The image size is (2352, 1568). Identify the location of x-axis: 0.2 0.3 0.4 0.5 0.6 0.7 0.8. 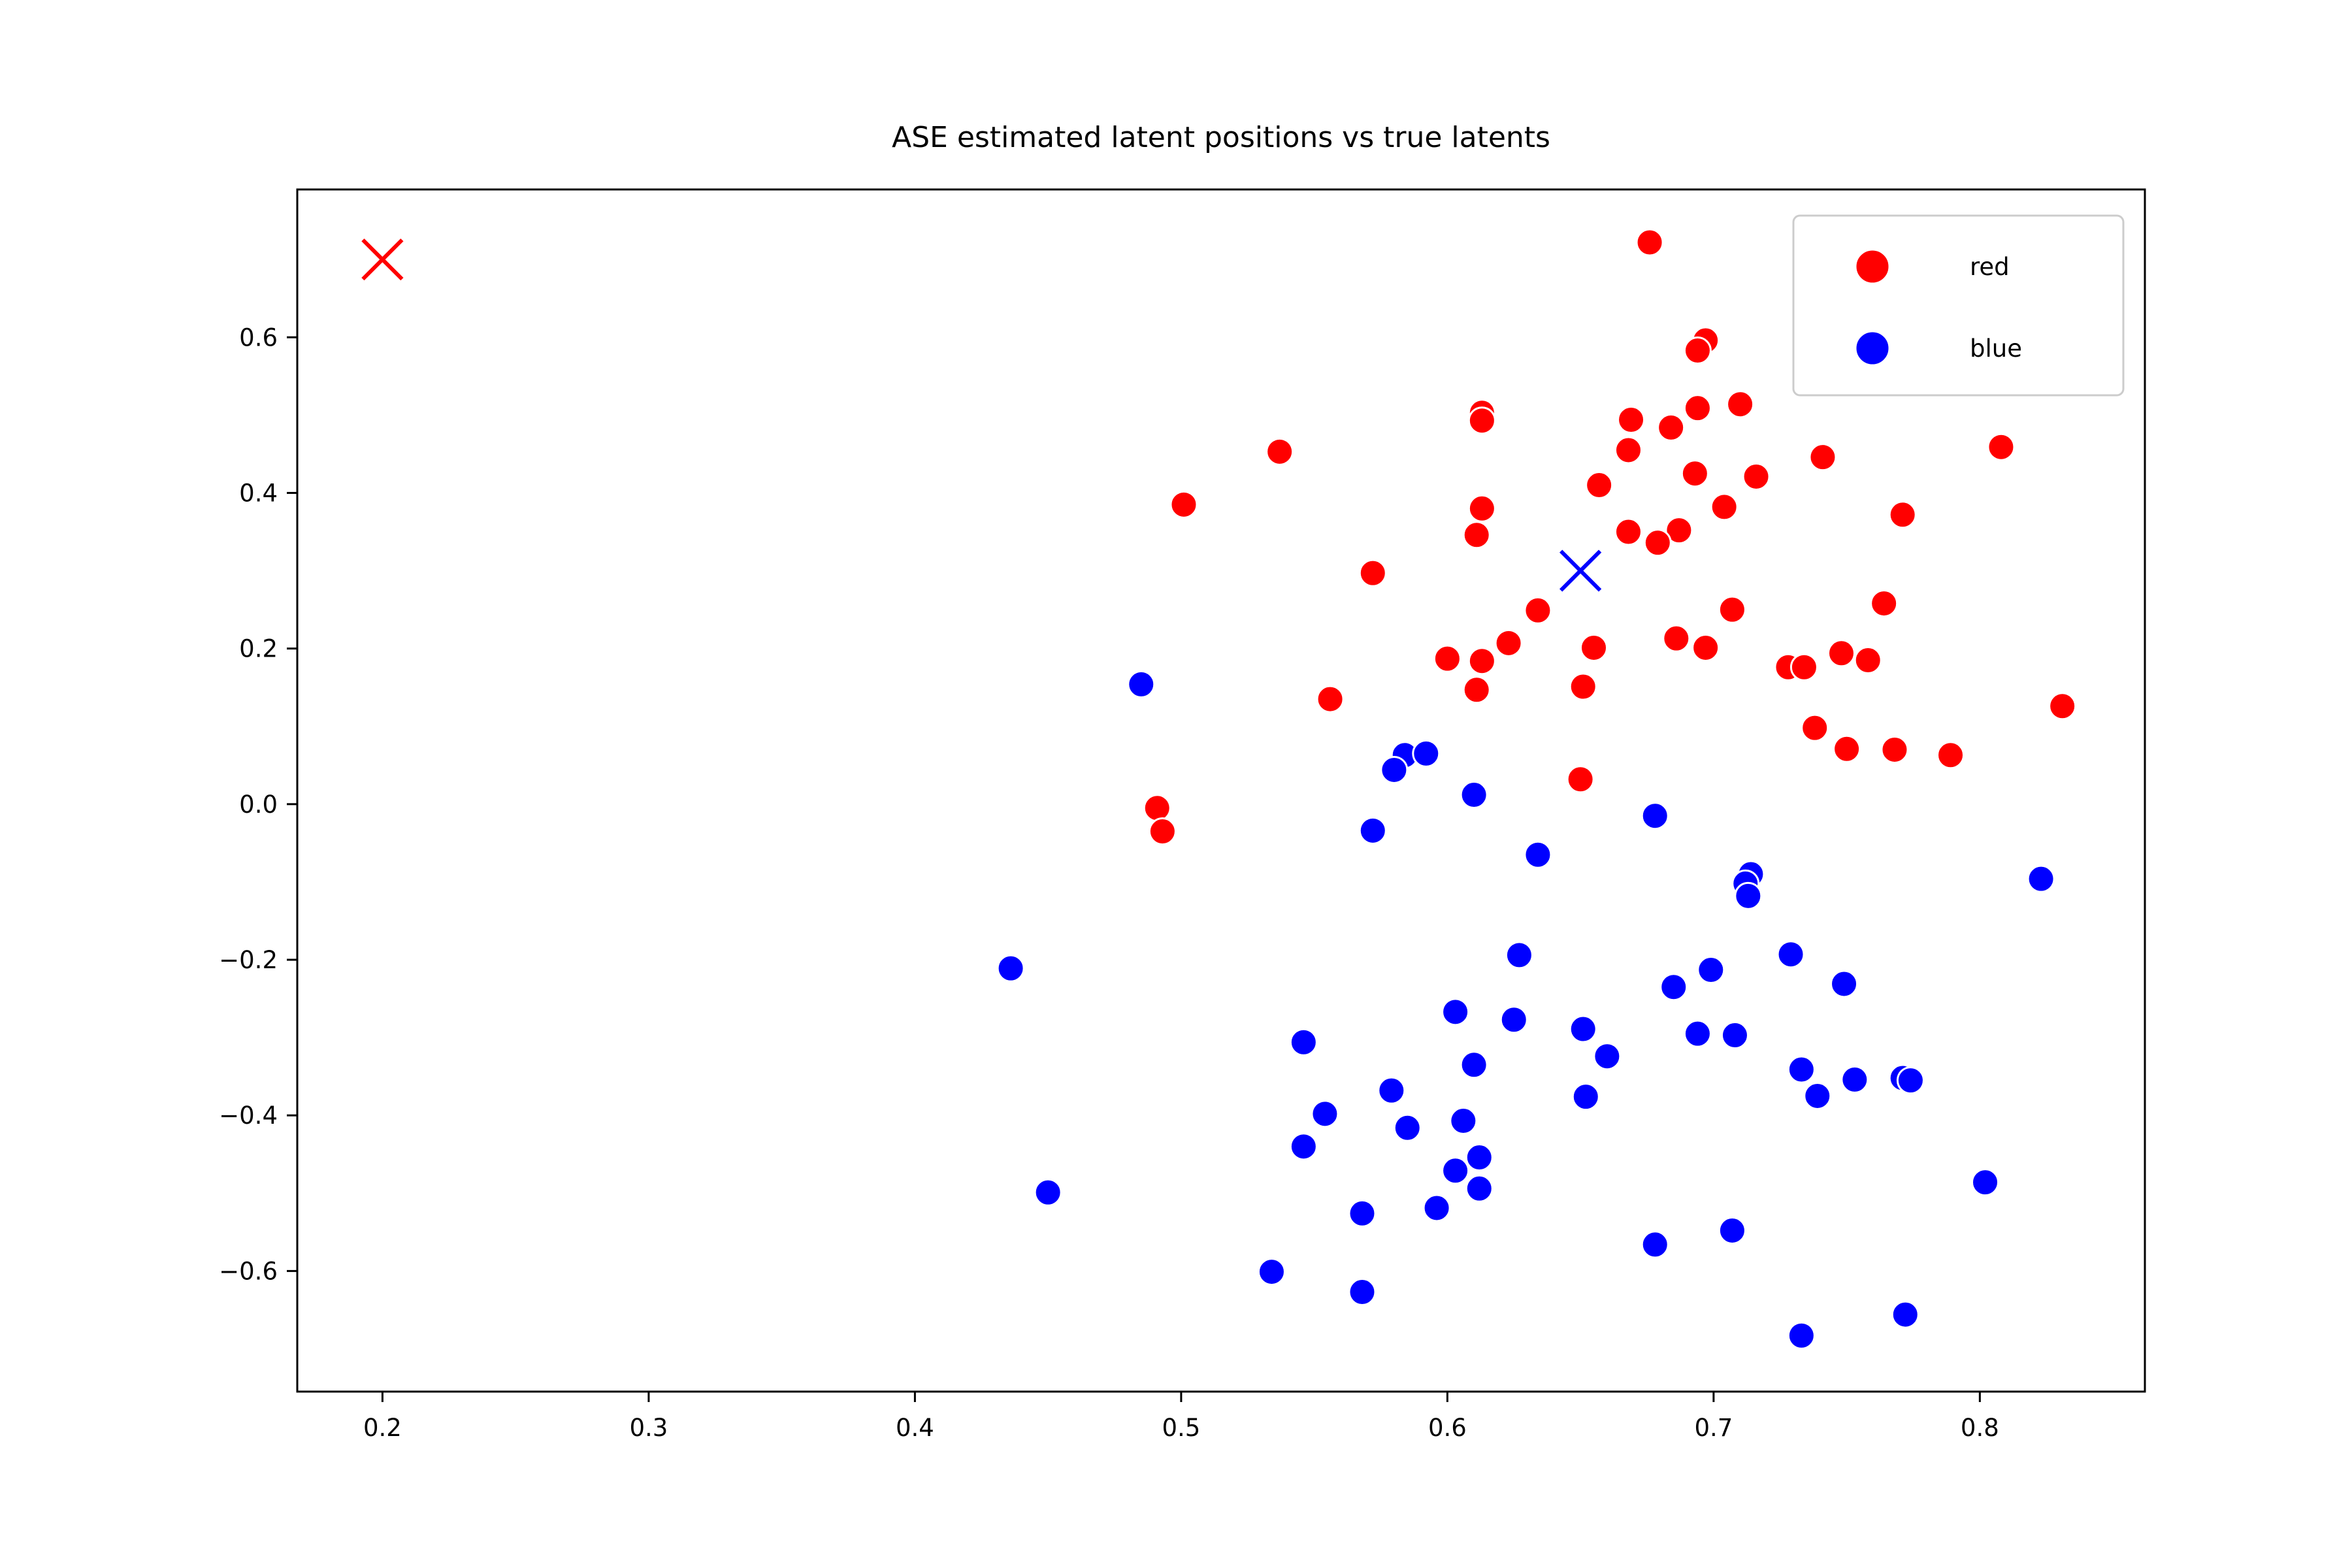
(1181, 1417).